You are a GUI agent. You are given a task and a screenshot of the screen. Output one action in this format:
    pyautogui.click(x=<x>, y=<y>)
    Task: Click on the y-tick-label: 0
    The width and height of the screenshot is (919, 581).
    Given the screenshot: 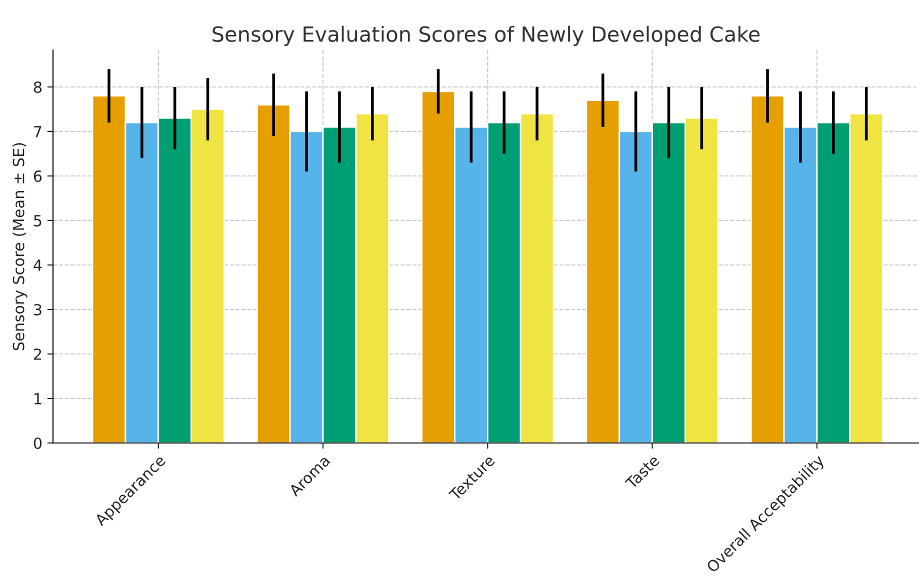 What is the action you would take?
    pyautogui.click(x=38, y=443)
    